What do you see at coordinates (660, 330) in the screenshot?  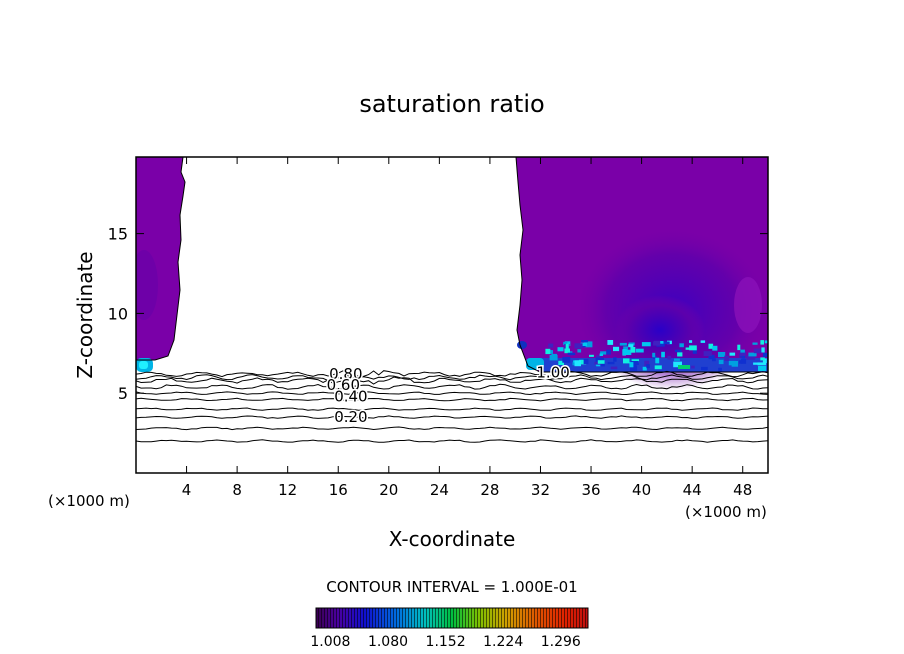 I see `right-deepest-core` at bounding box center [660, 330].